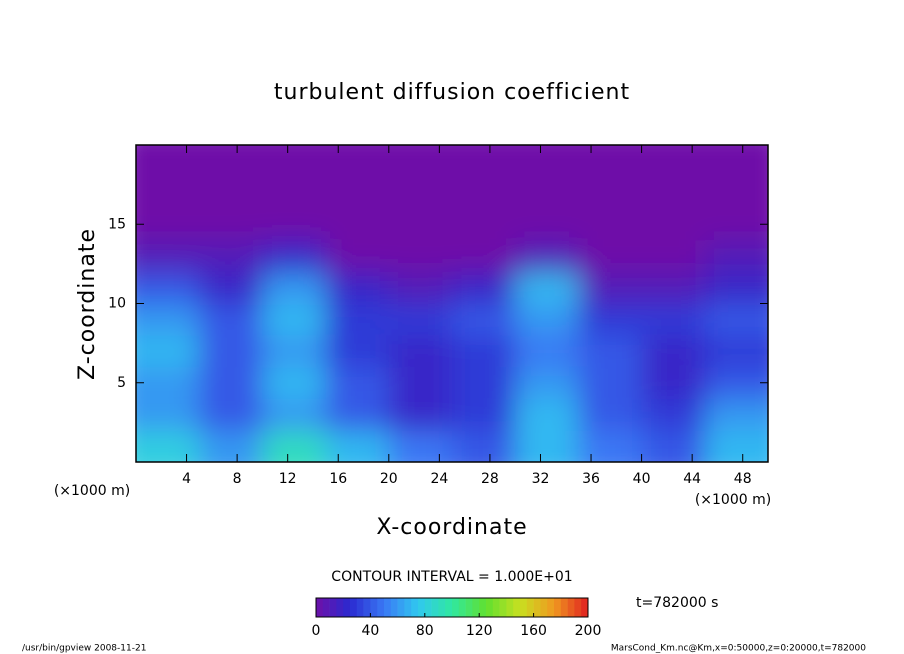 The width and height of the screenshot is (904, 654). What do you see at coordinates (743, 479) in the screenshot?
I see `x-tick-label: 48` at bounding box center [743, 479].